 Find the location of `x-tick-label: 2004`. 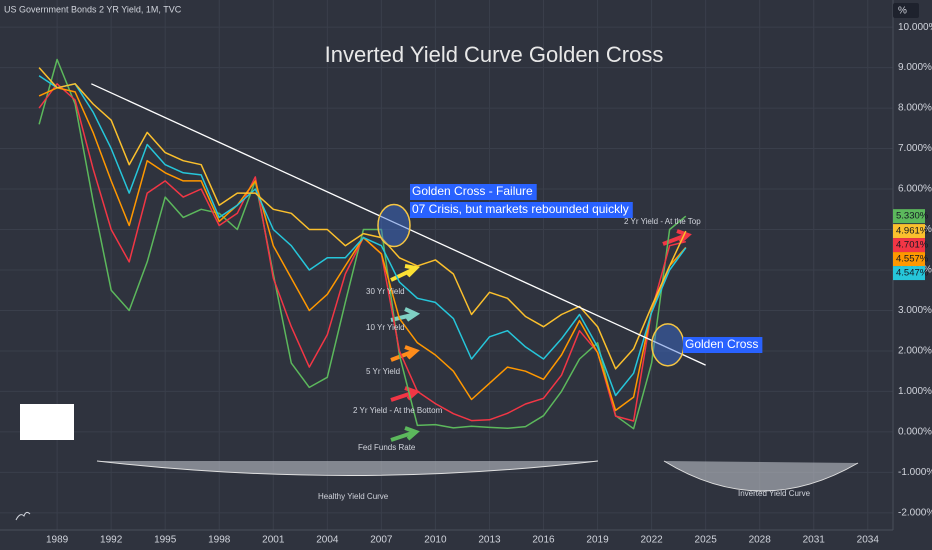

x-tick-label: 2004 is located at coordinates (327, 540).